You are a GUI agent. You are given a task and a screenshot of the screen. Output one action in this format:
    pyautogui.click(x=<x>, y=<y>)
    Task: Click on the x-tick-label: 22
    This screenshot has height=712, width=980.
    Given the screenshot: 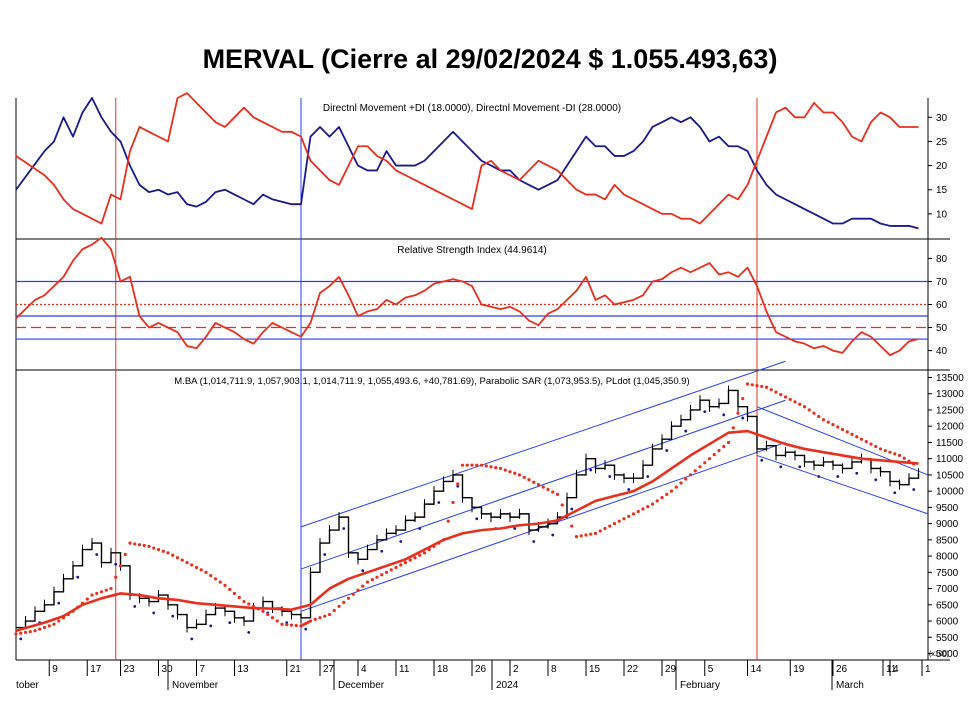 What is the action you would take?
    pyautogui.click(x=633, y=669)
    